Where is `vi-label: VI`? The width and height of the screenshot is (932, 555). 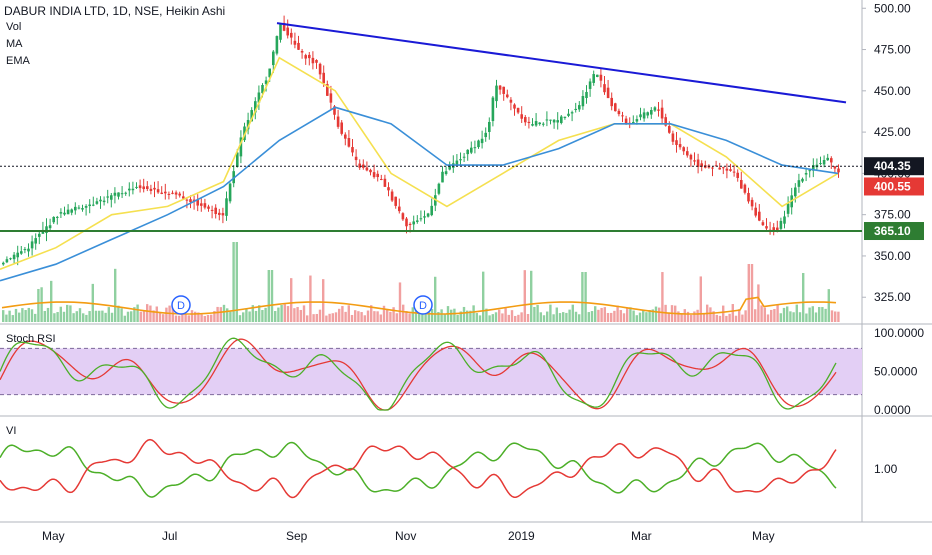 vi-label: VI is located at coordinates (11, 431).